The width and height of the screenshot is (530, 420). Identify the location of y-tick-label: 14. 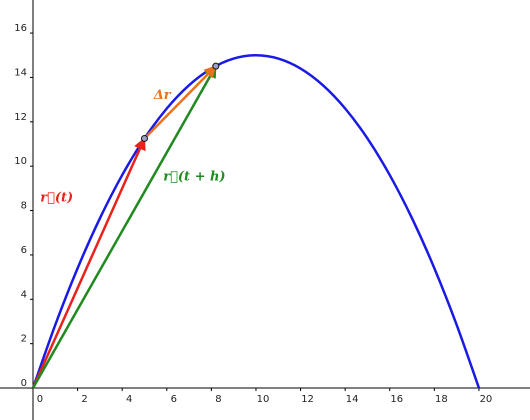
(20, 72).